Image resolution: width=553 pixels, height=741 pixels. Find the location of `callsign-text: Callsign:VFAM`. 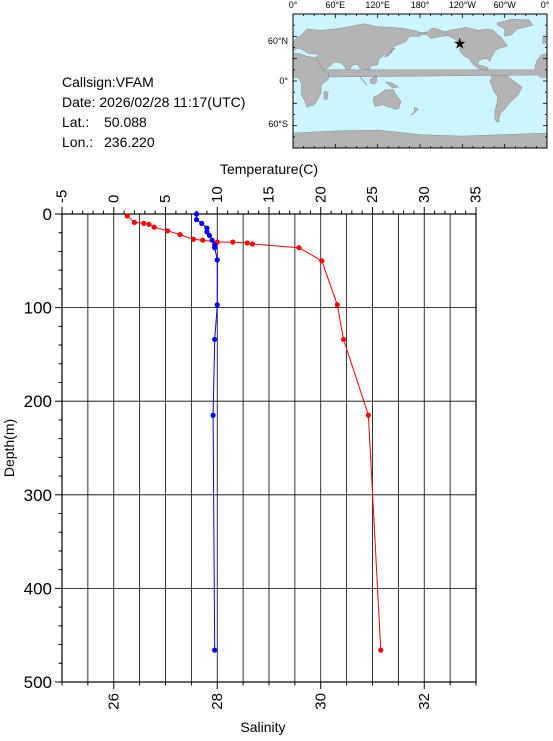

callsign-text: Callsign:VFAM is located at coordinates (108, 82).